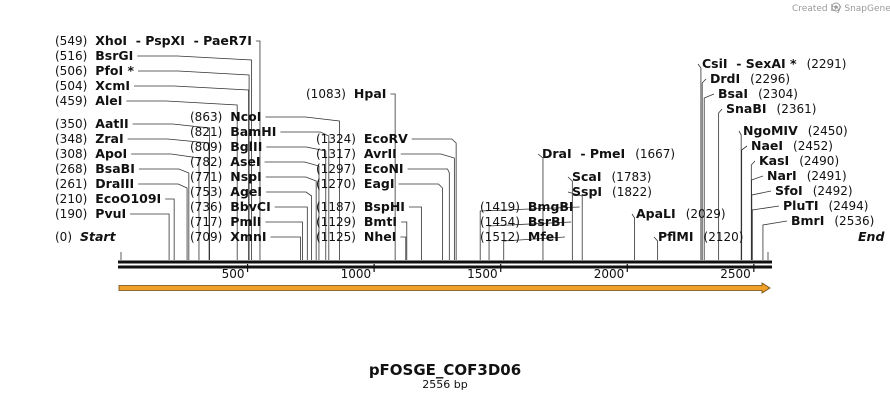  I want to click on site-position: (782), so click(206, 162).